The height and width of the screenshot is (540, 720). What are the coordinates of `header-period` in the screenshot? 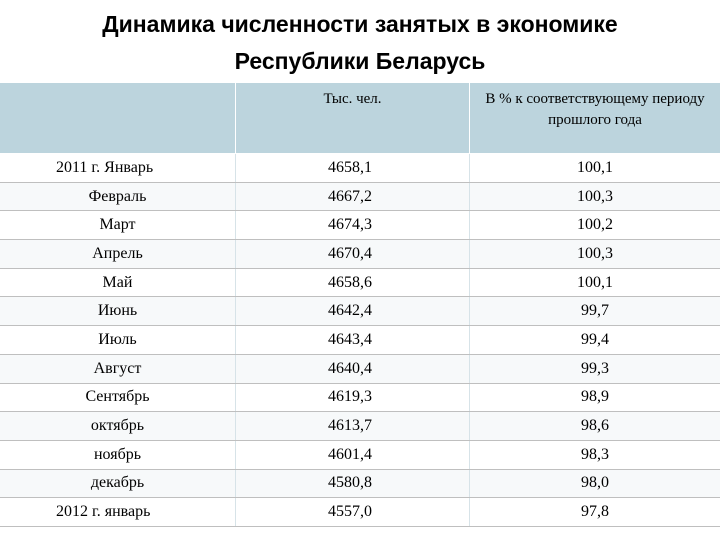 It's located at (118, 118).